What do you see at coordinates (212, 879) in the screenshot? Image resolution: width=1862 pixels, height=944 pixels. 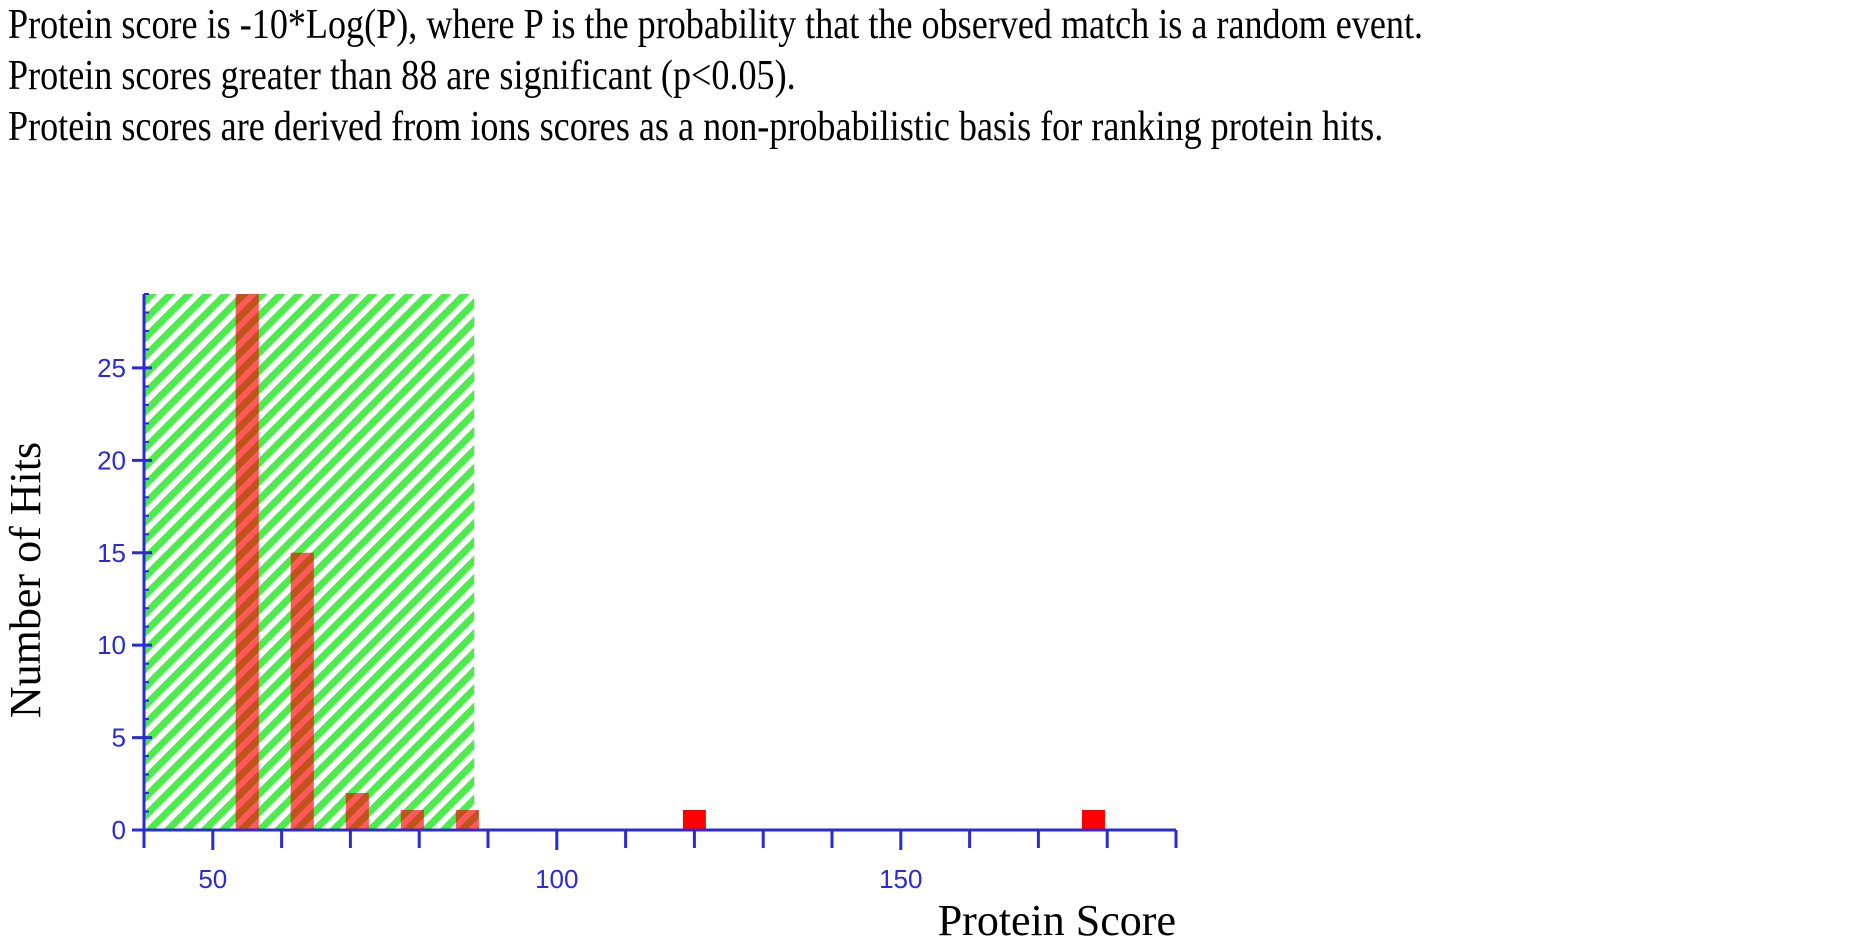 I see `x-tick-label: 50` at bounding box center [212, 879].